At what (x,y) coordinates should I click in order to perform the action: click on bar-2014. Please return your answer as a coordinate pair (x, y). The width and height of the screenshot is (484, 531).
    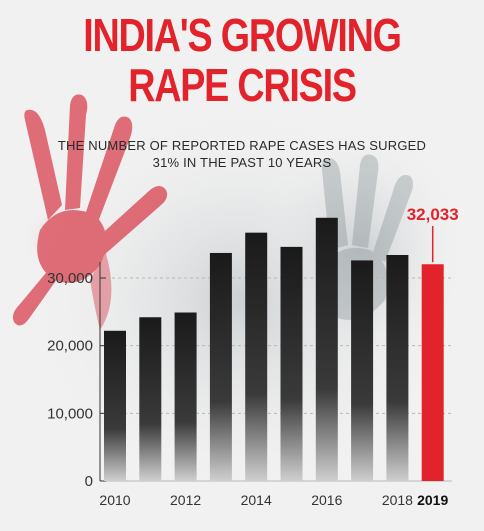
    Looking at the image, I should click on (256, 356).